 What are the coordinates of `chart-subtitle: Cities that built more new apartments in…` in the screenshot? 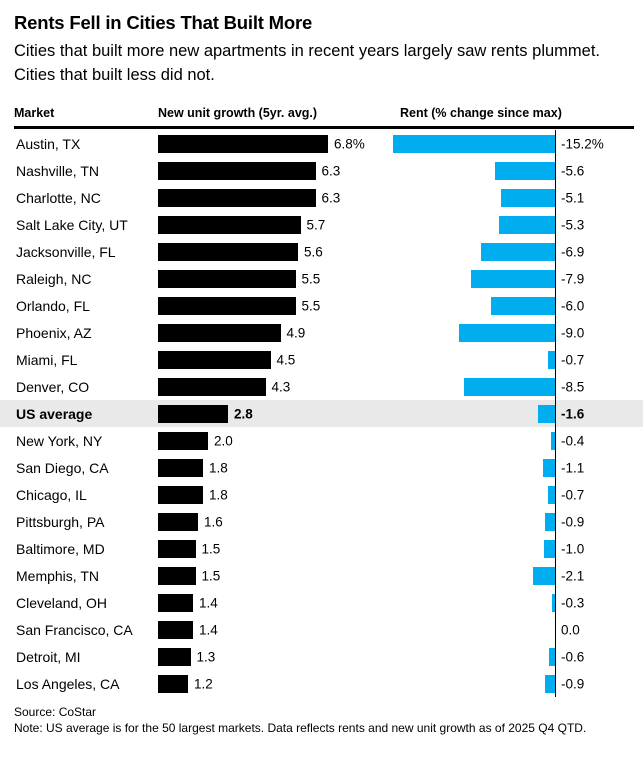 It's located at (307, 63).